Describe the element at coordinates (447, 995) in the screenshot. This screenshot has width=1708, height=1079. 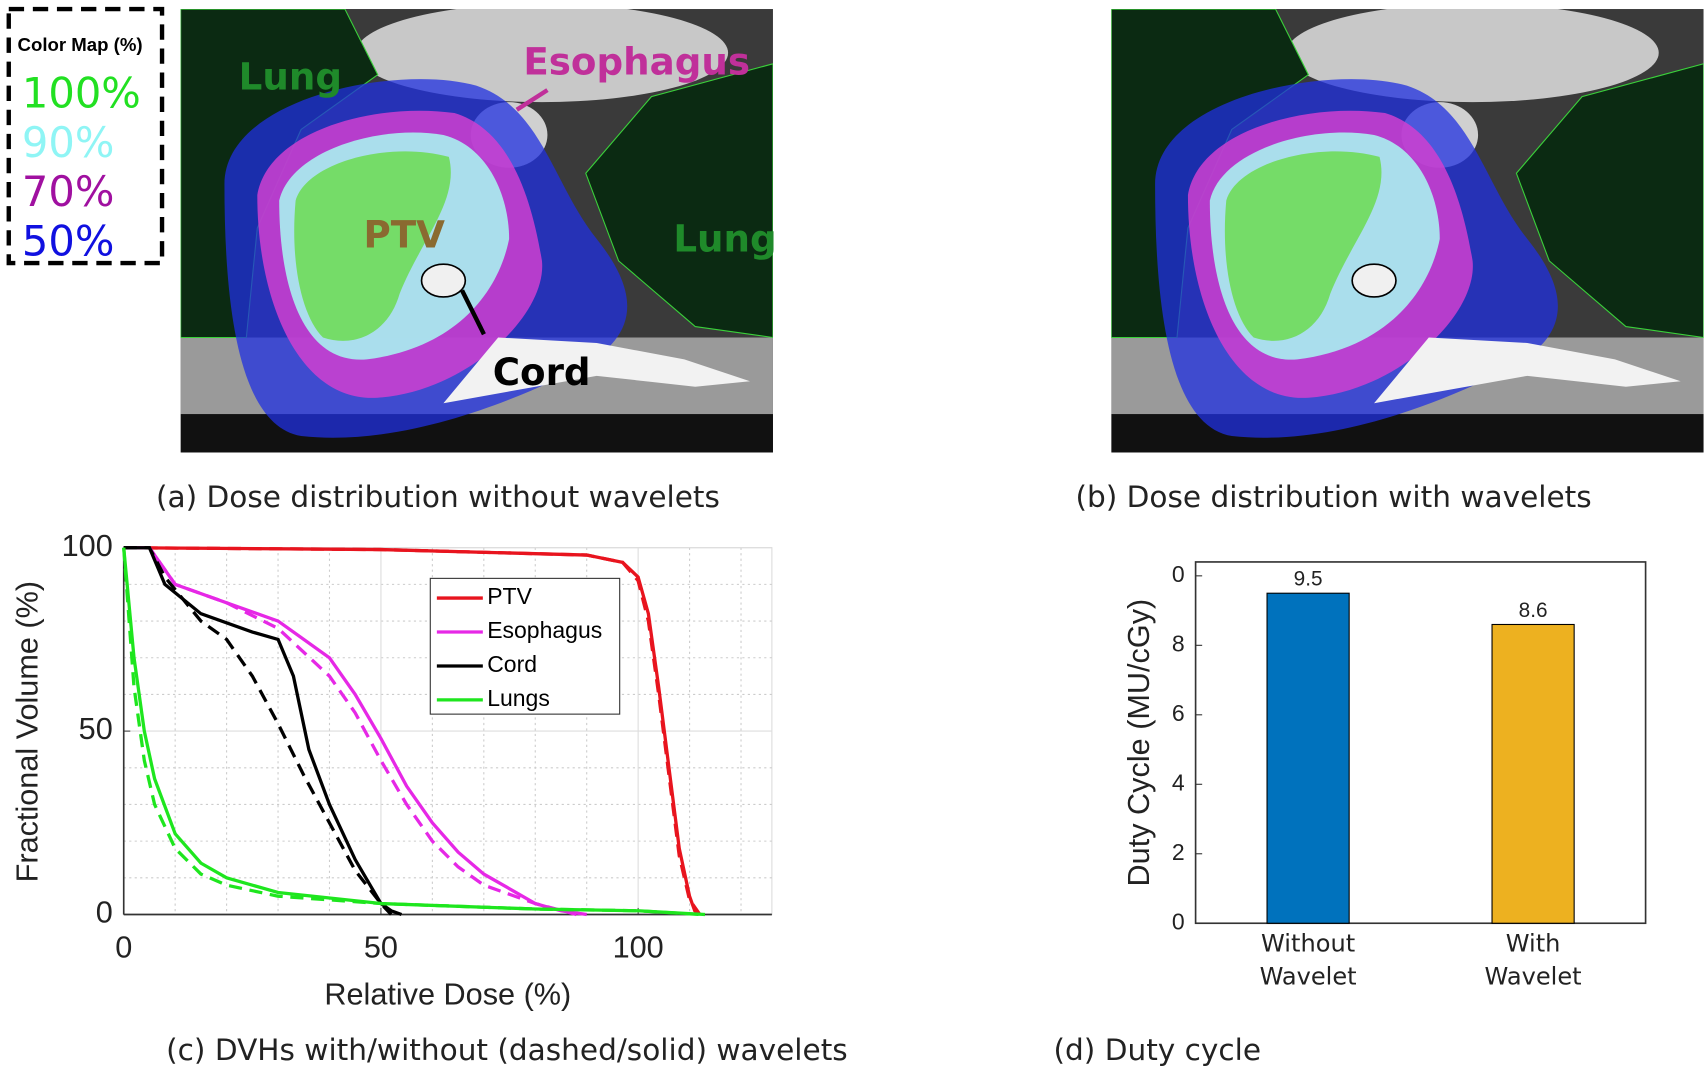
I see `x-axis-label: Relative Dose (%)` at that location.